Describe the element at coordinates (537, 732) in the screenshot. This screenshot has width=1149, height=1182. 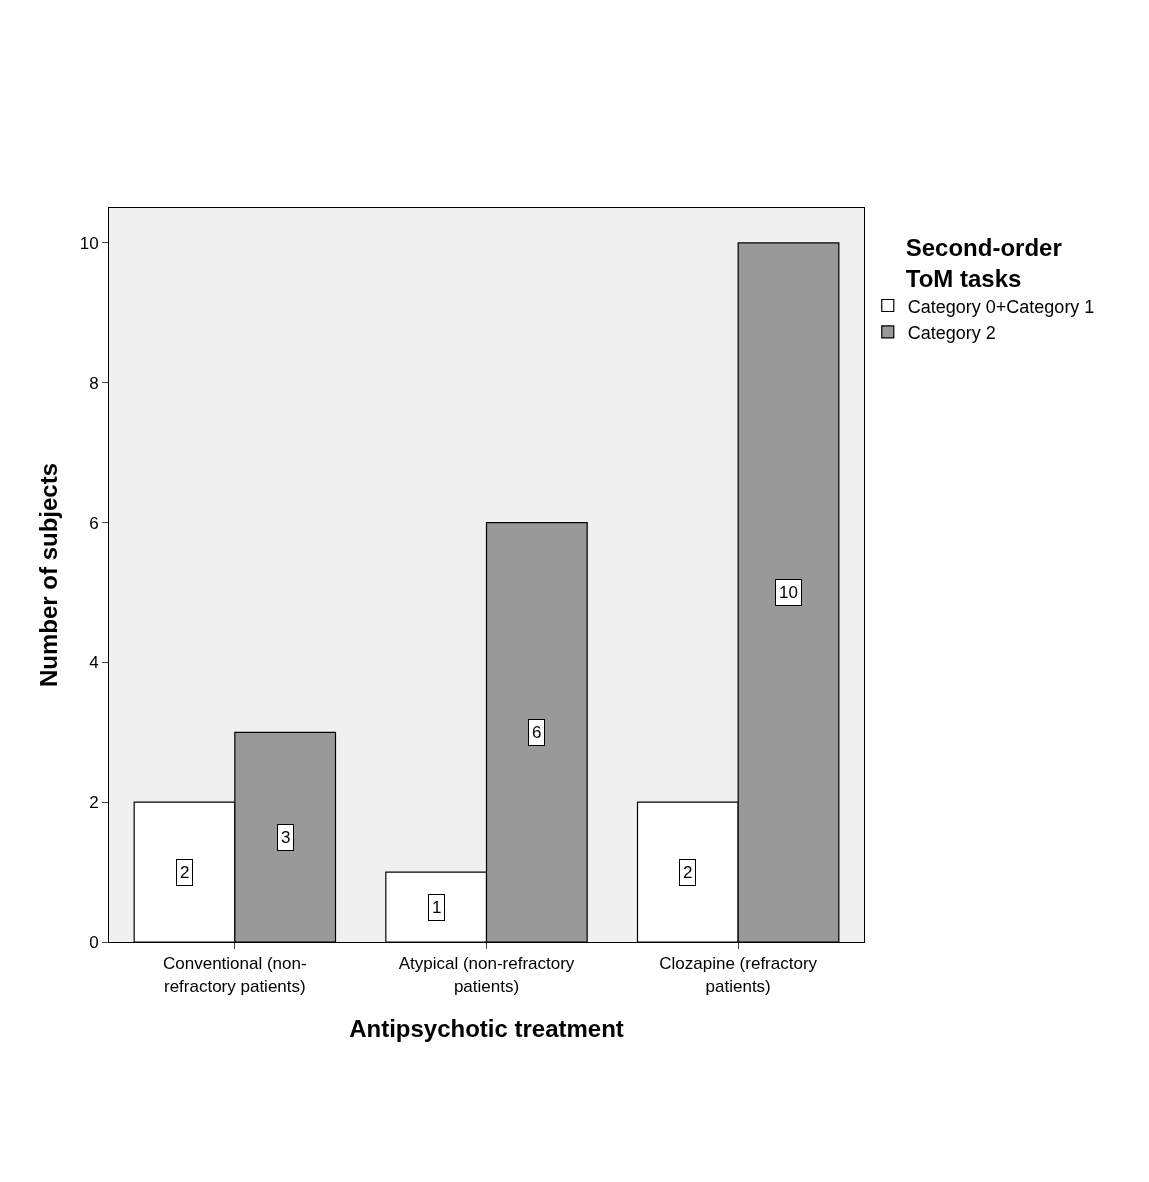
I see `data-label: 6` at that location.